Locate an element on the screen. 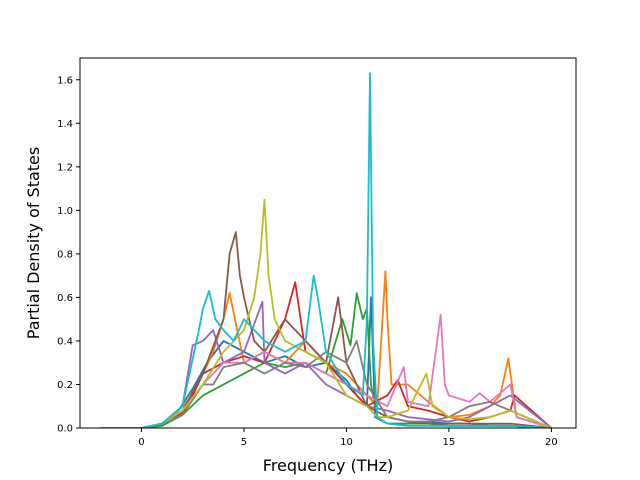 The width and height of the screenshot is (640, 480). y-tick-label: 0.0 is located at coordinates (65, 429).